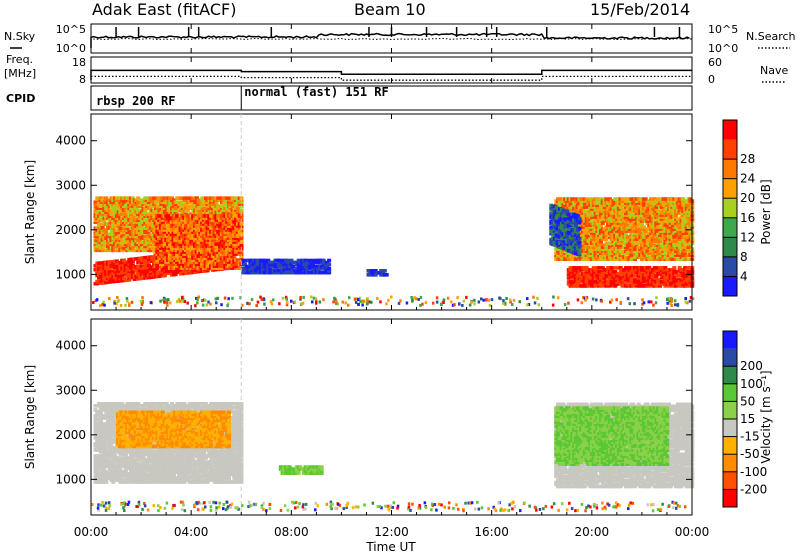  What do you see at coordinates (723, 48) in the screenshot?
I see `noise-tick-low-right: 10^0` at bounding box center [723, 48].